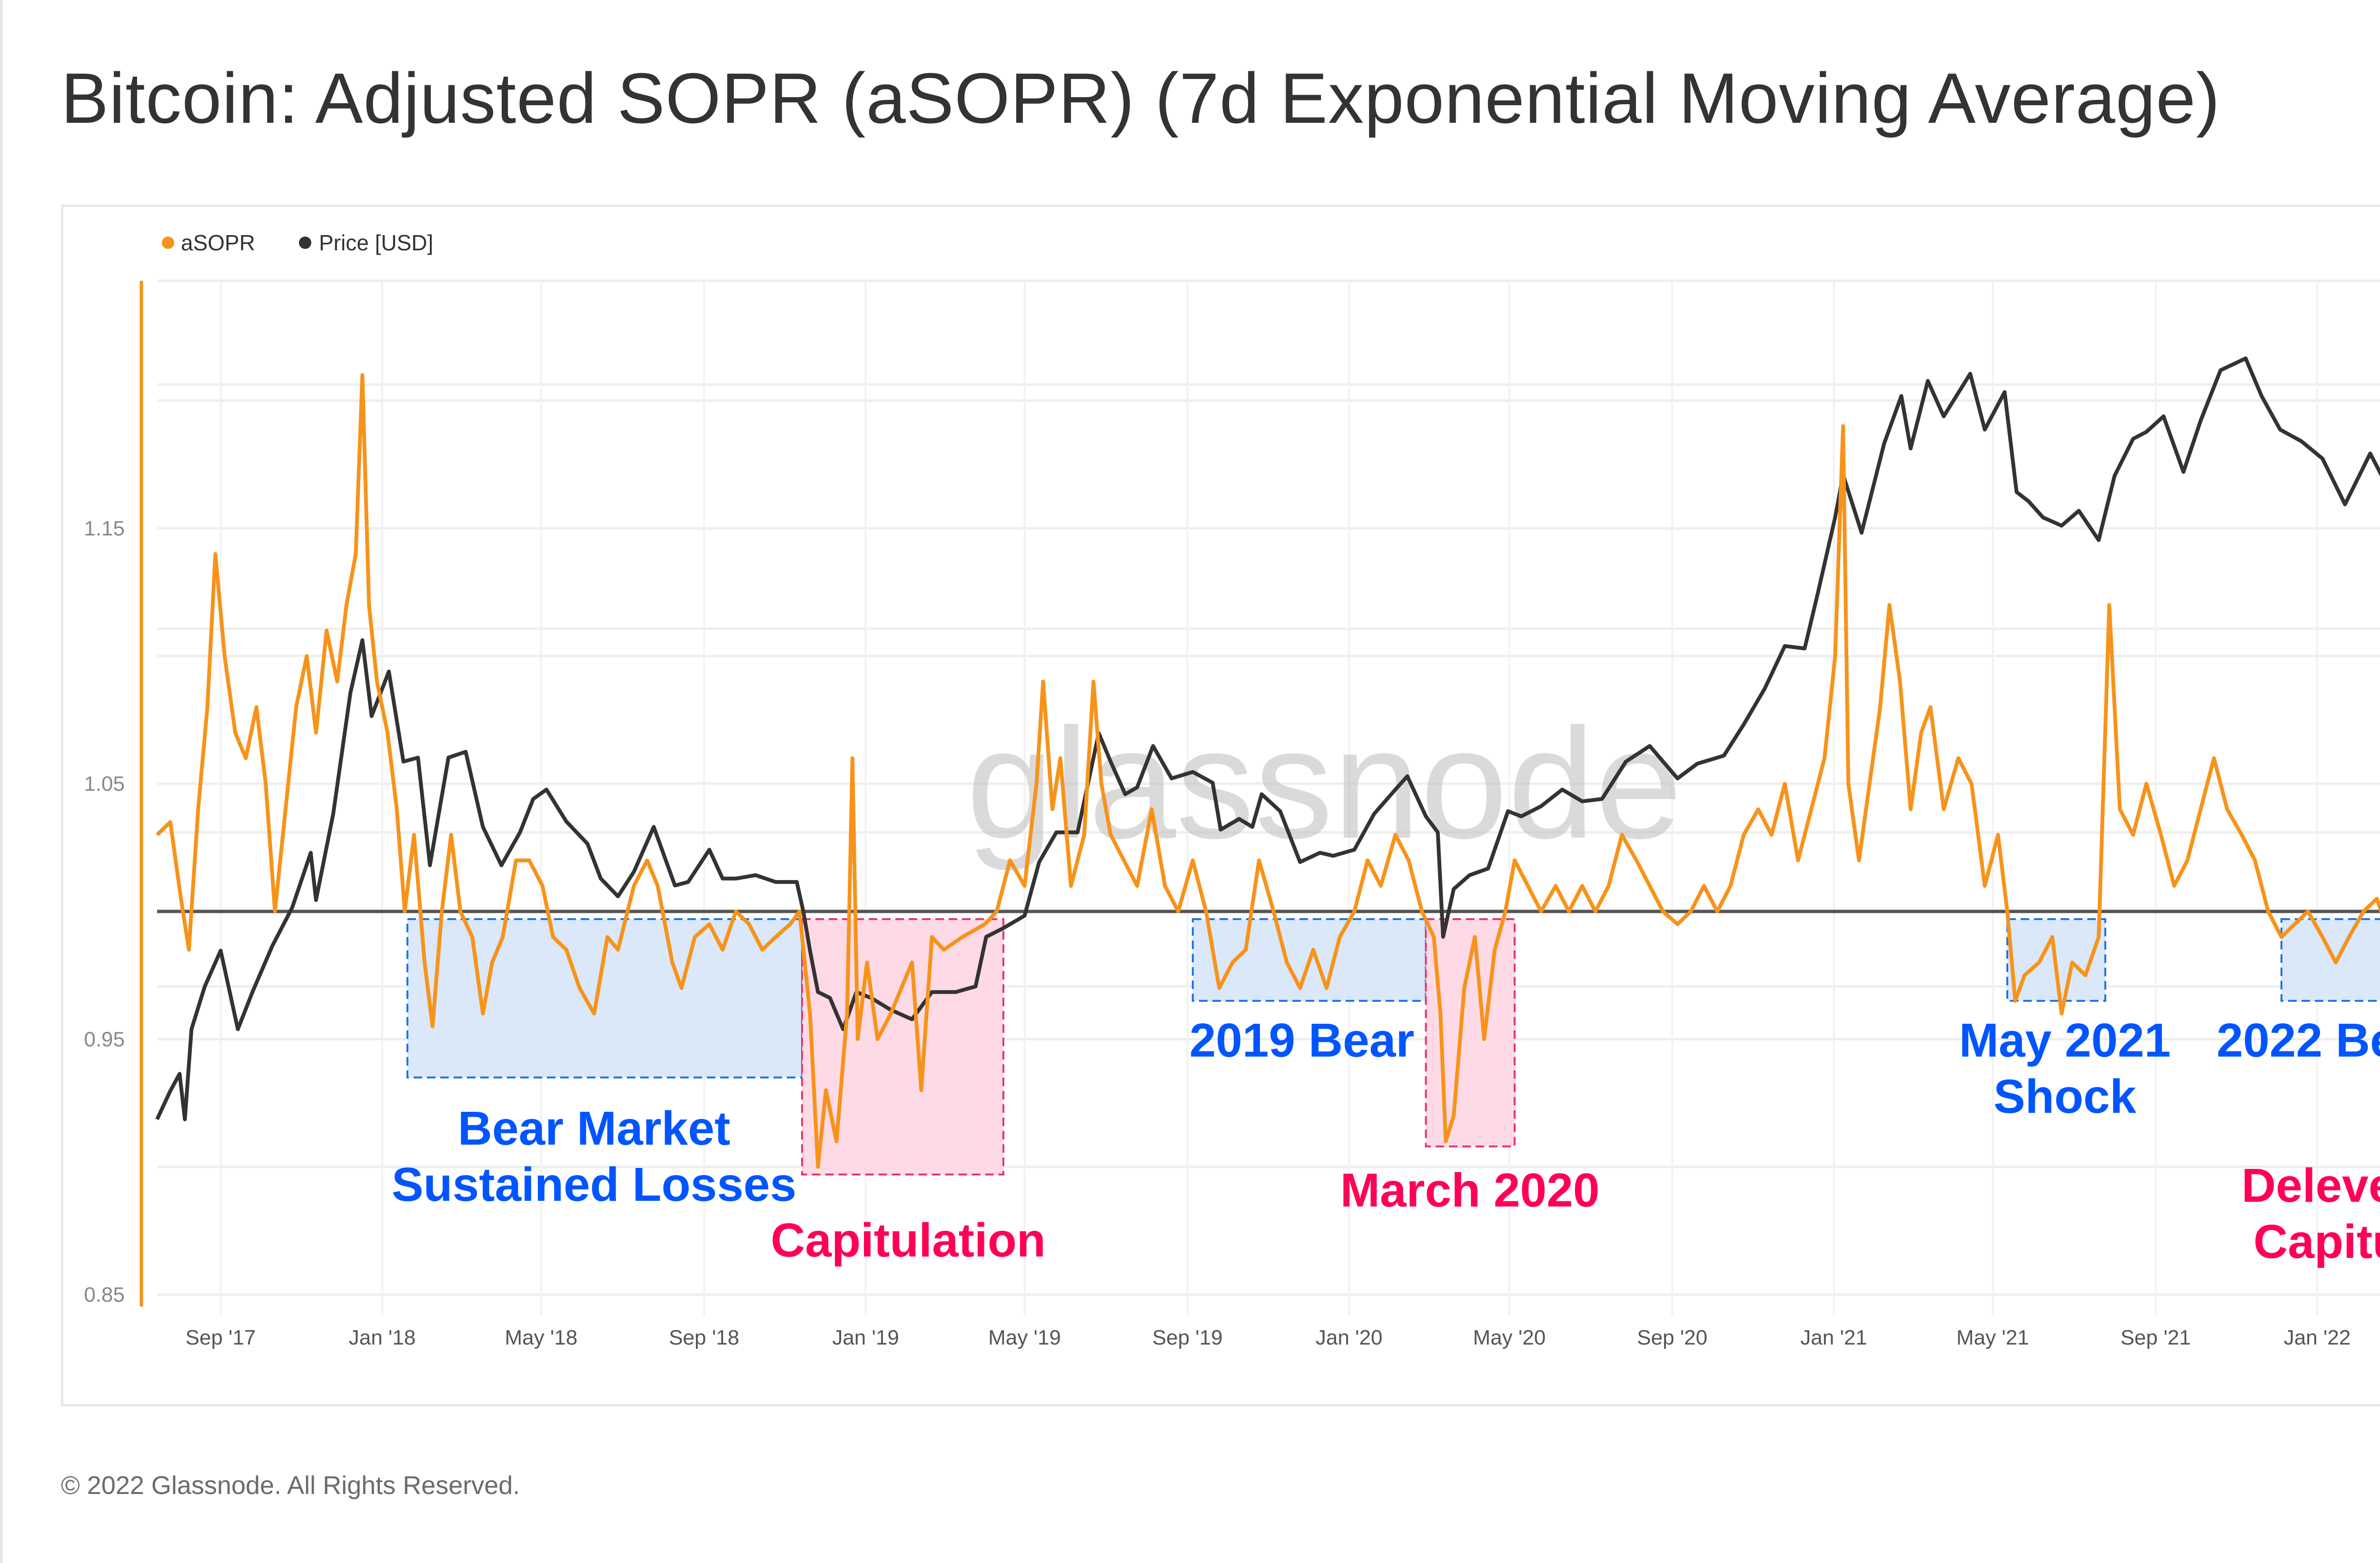 The height and width of the screenshot is (1563, 2380). What do you see at coordinates (1993, 1337) in the screenshot?
I see `x-tick-label: May '21` at bounding box center [1993, 1337].